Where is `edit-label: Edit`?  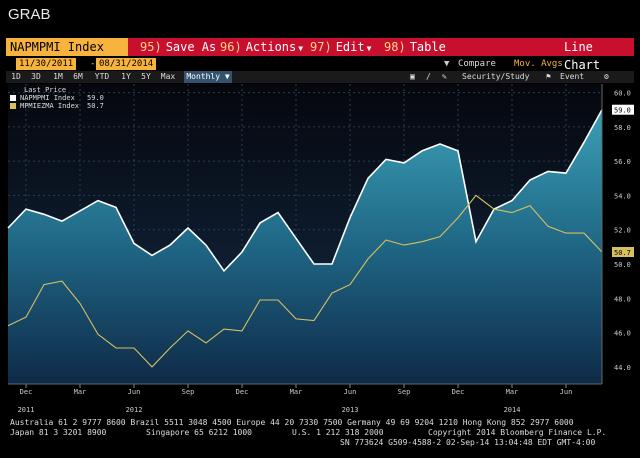
edit-label: Edit is located at coordinates (350, 47).